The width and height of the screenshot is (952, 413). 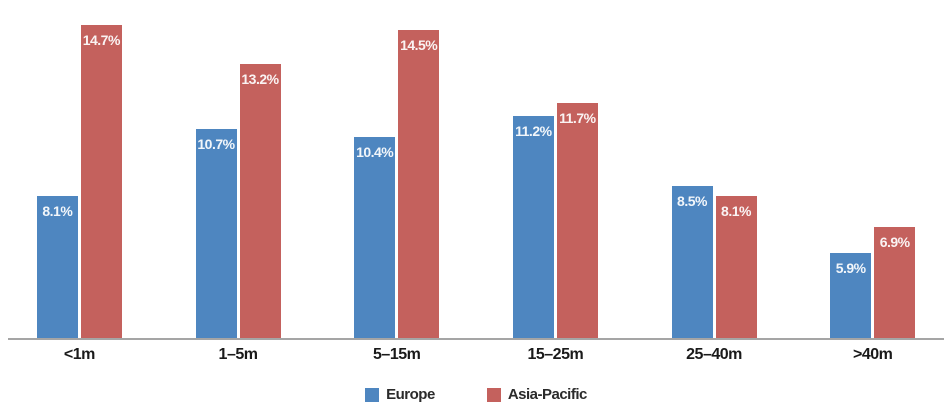 What do you see at coordinates (476, 394) in the screenshot?
I see `legend: Europe Asia-Pacific` at bounding box center [476, 394].